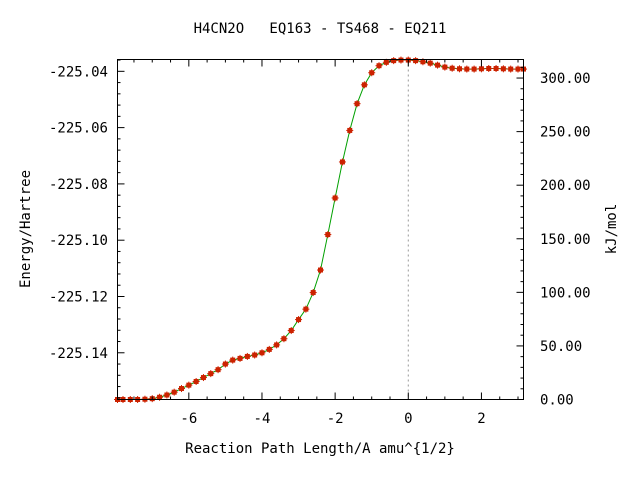 The image size is (640, 480). Describe the element at coordinates (612, 229) in the screenshot. I see `y2-axis-label: kJ/mol` at that location.